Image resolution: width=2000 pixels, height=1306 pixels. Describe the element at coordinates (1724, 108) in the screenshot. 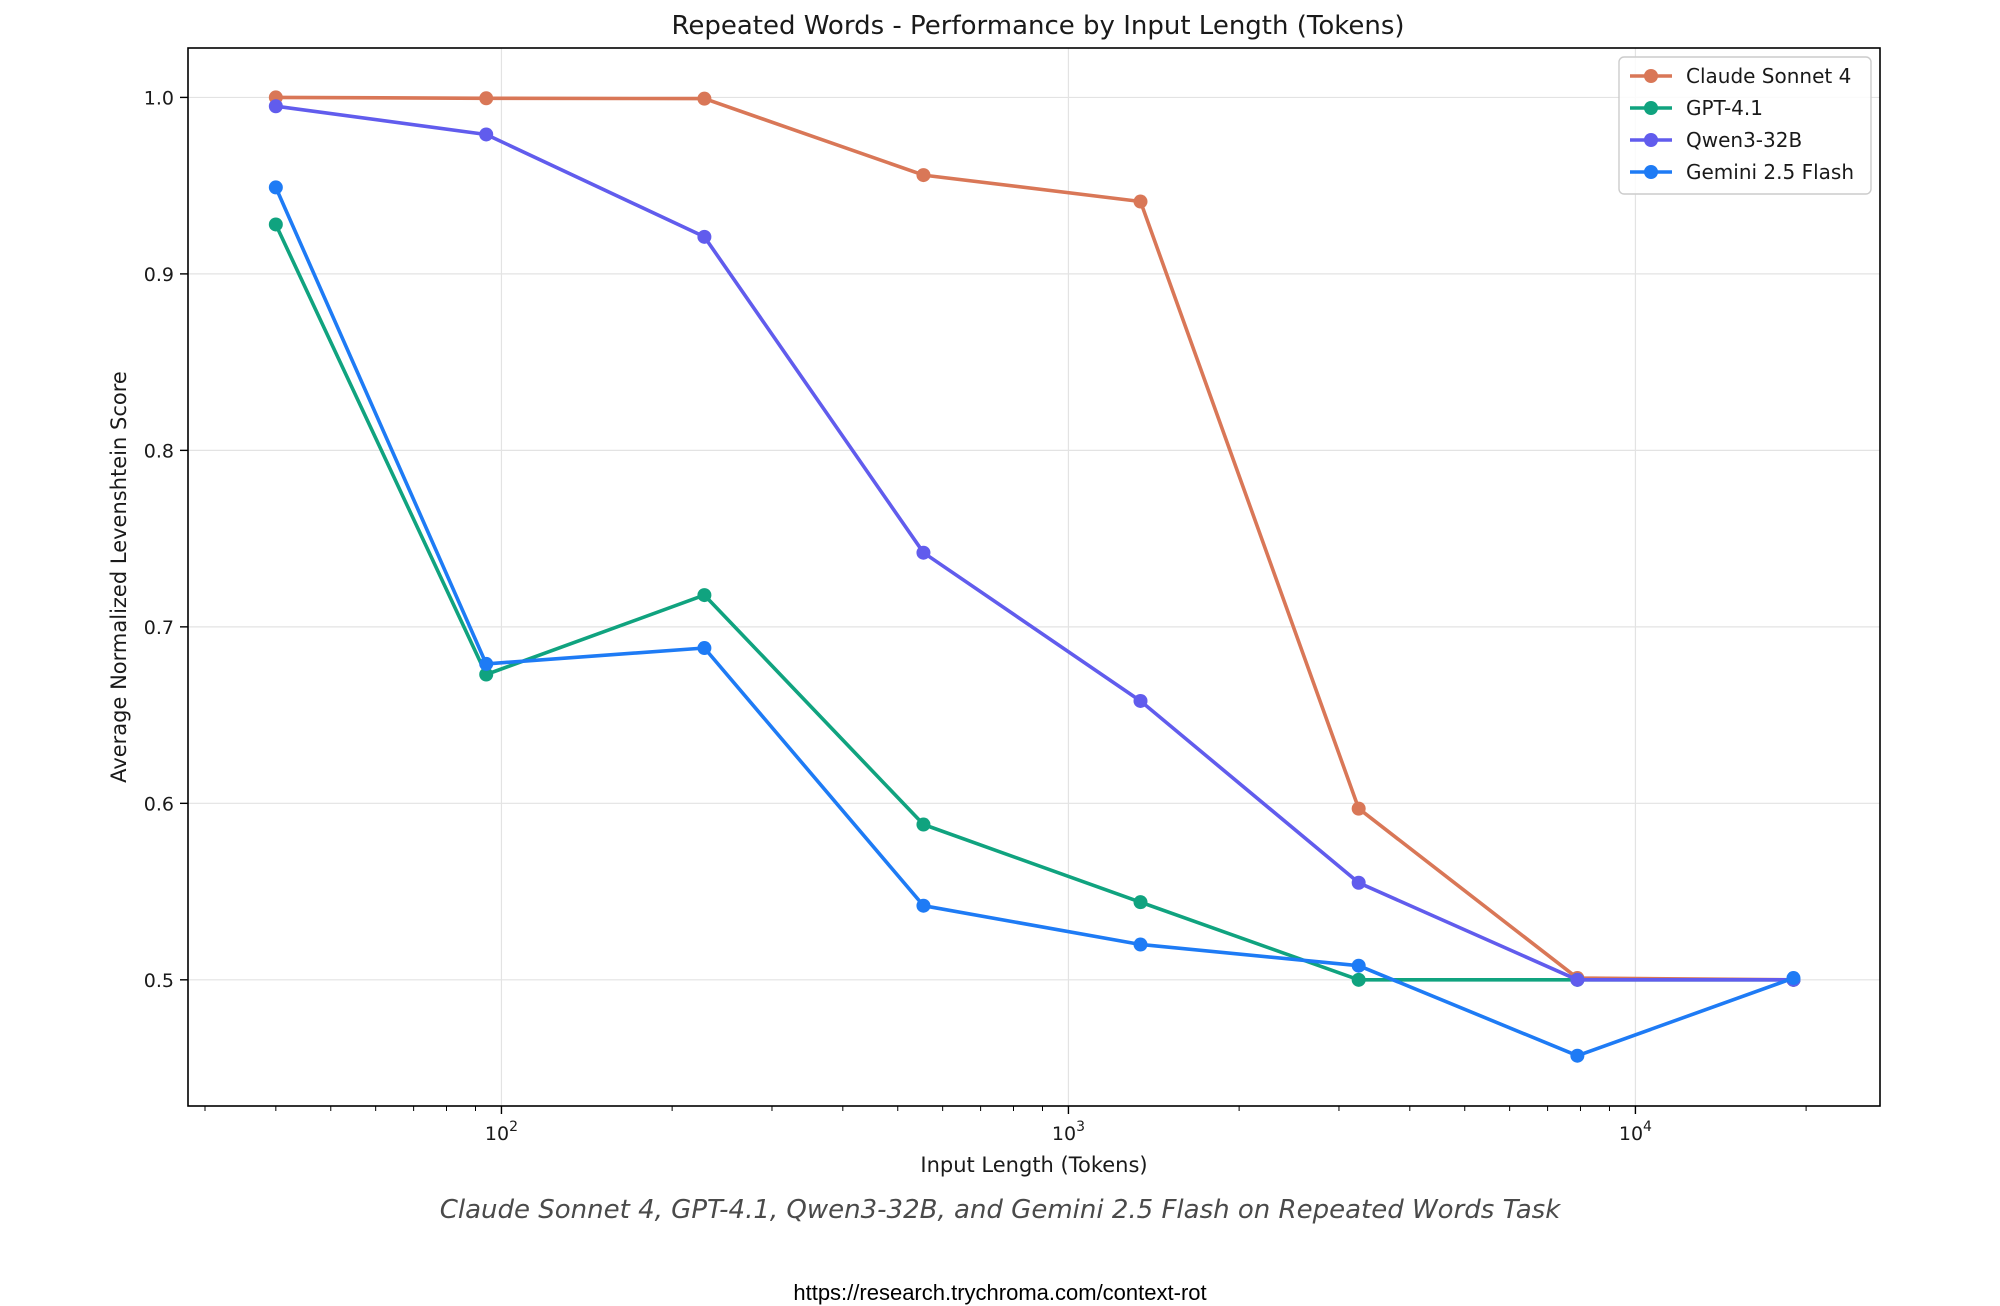

I see `legend-label: GPT-4.1` at that location.